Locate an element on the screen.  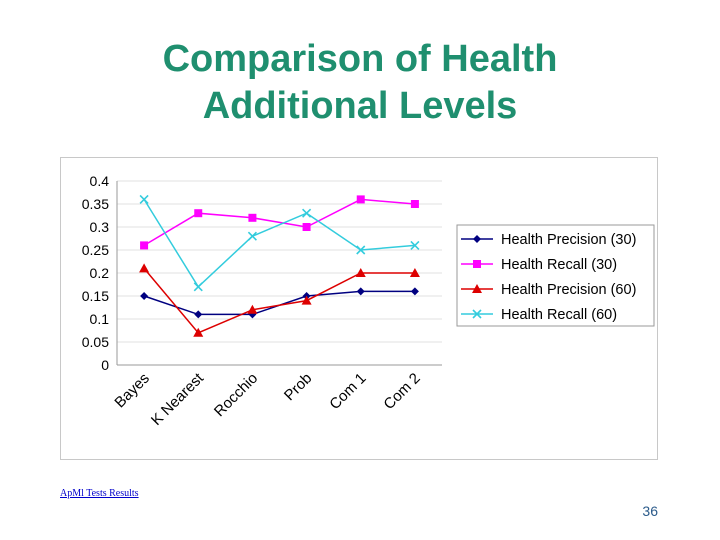
y-tick-label: 0.2 is located at coordinates (100, 273).